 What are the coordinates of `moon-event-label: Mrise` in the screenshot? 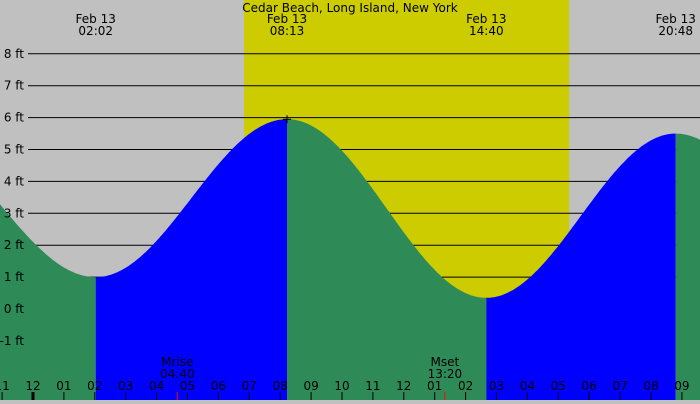 It's located at (177, 362).